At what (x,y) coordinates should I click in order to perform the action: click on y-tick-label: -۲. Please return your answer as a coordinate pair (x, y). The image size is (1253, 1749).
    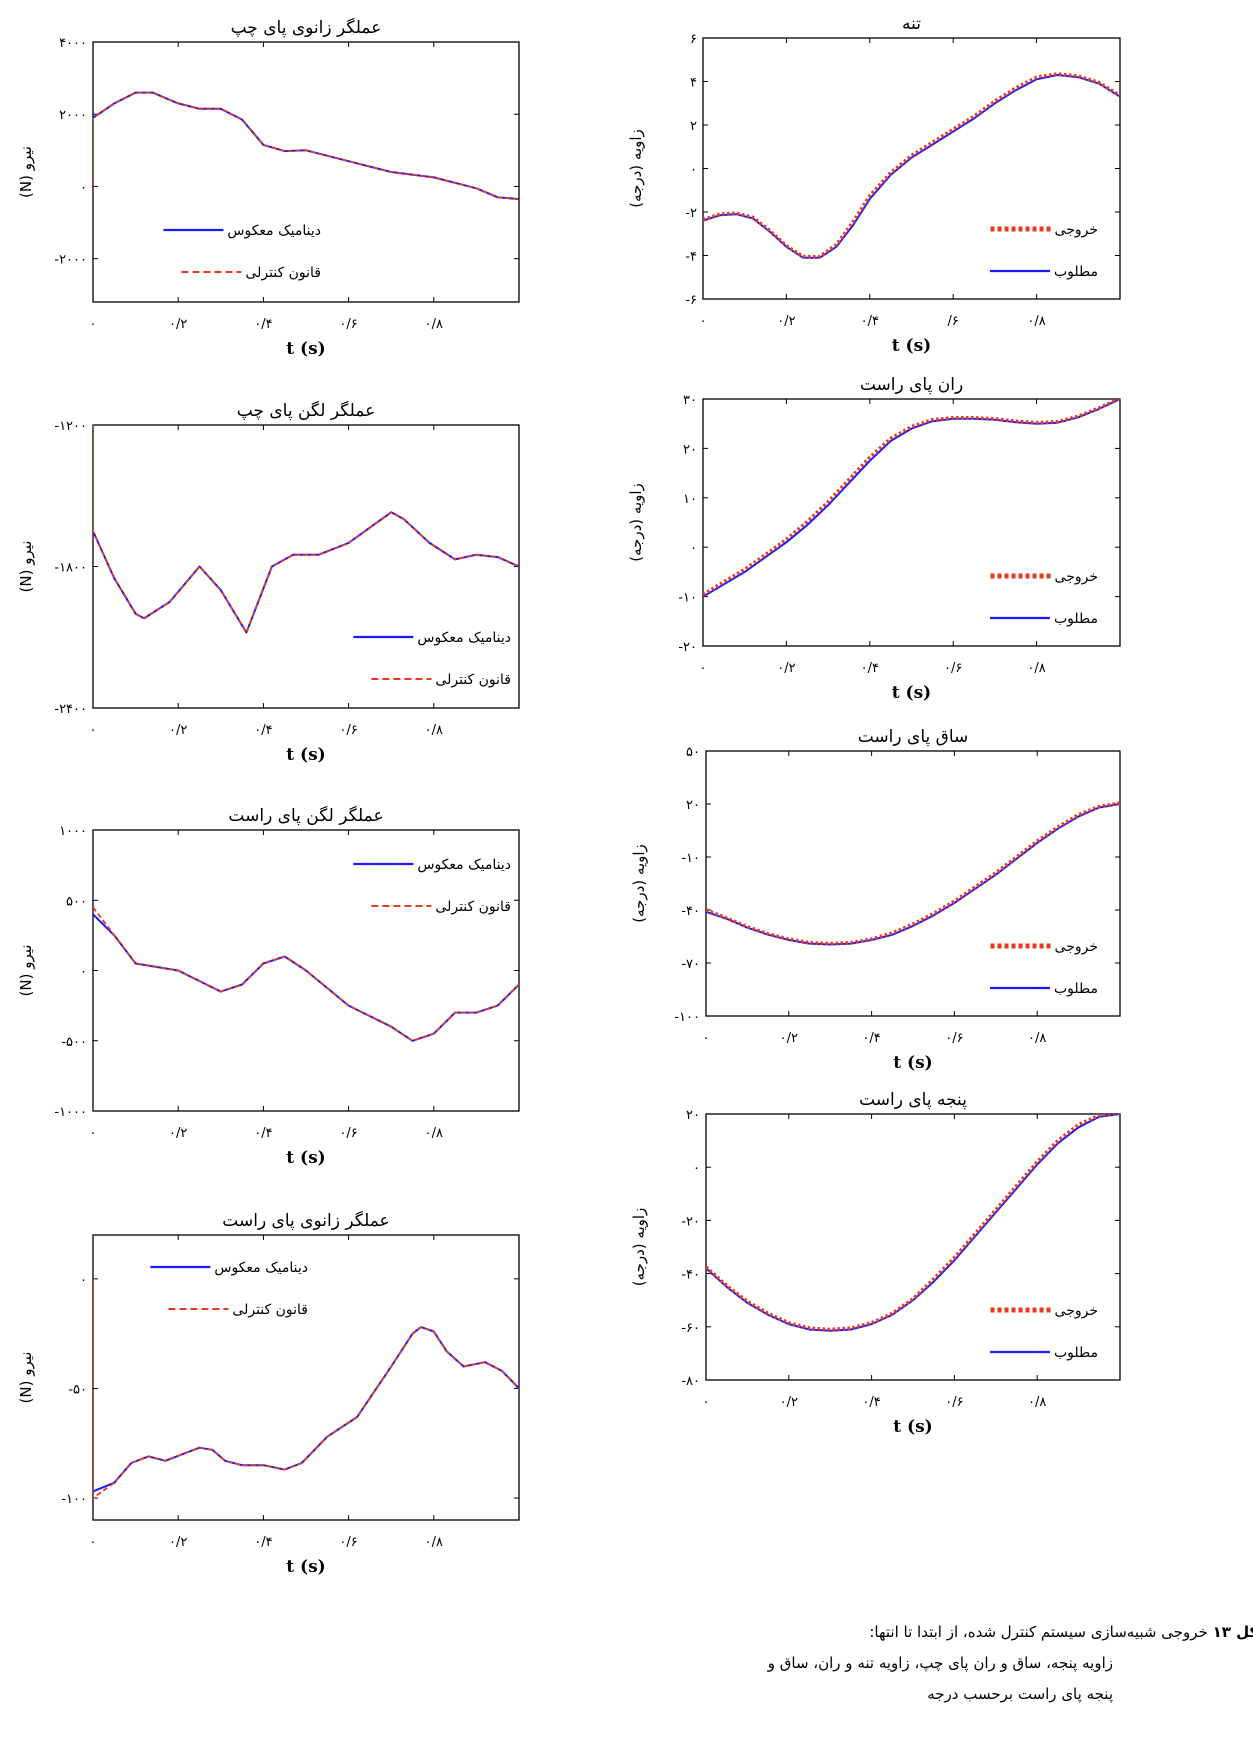
    Looking at the image, I should click on (691, 213).